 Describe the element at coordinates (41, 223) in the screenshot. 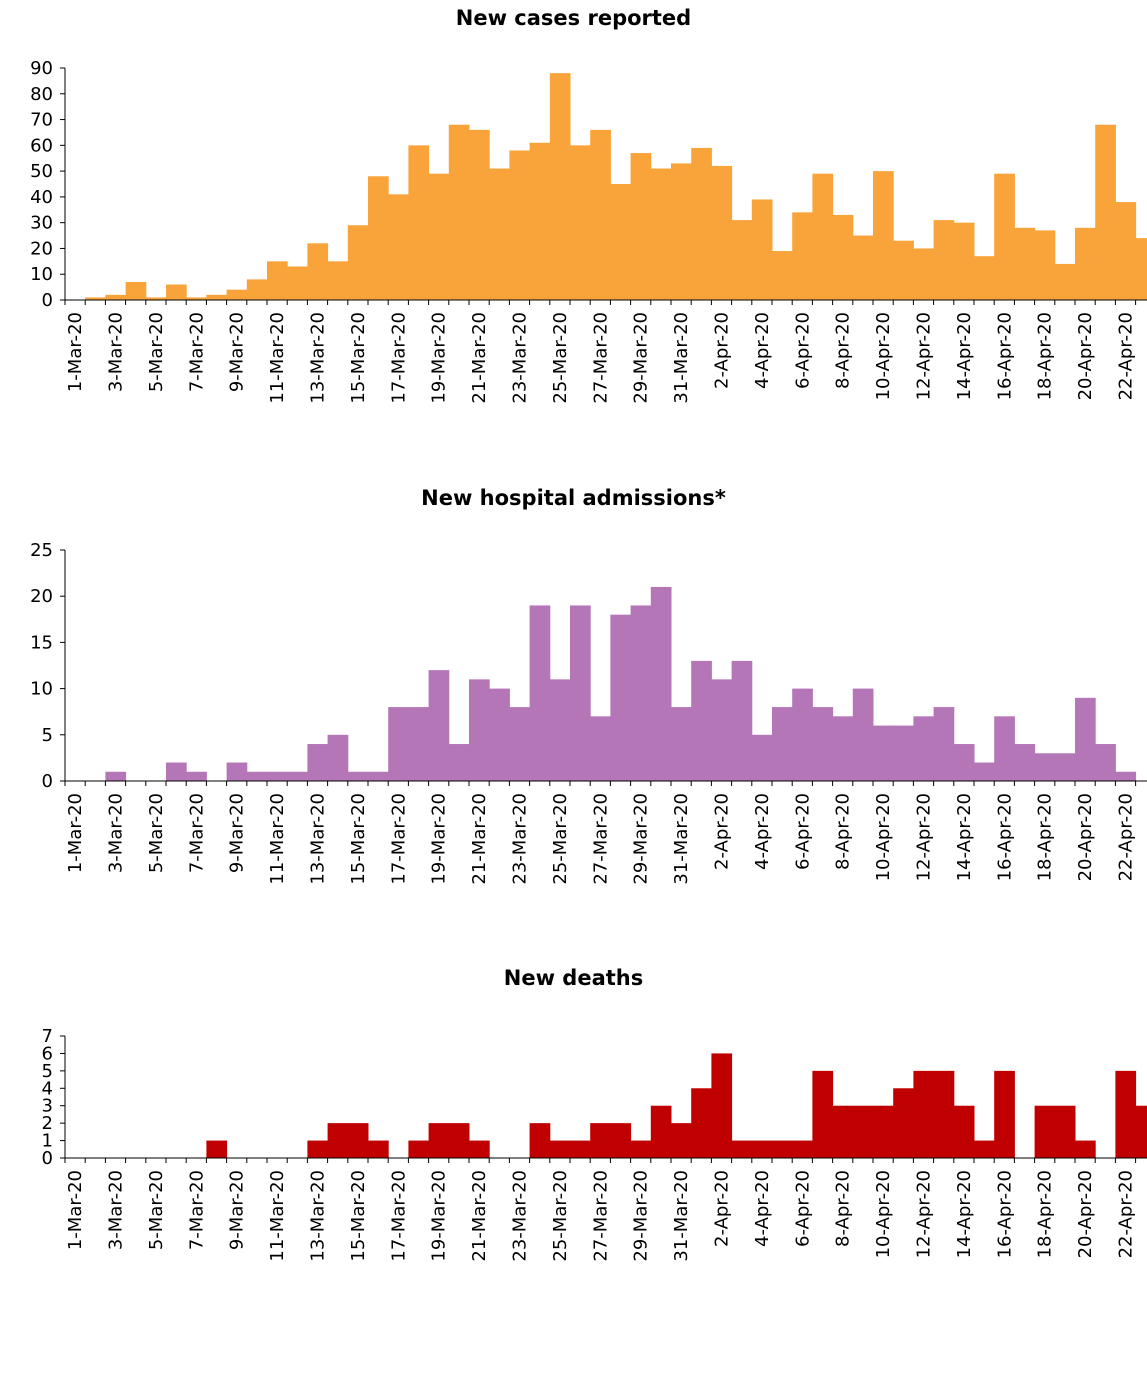

I see `y-tick-label: 30` at that location.